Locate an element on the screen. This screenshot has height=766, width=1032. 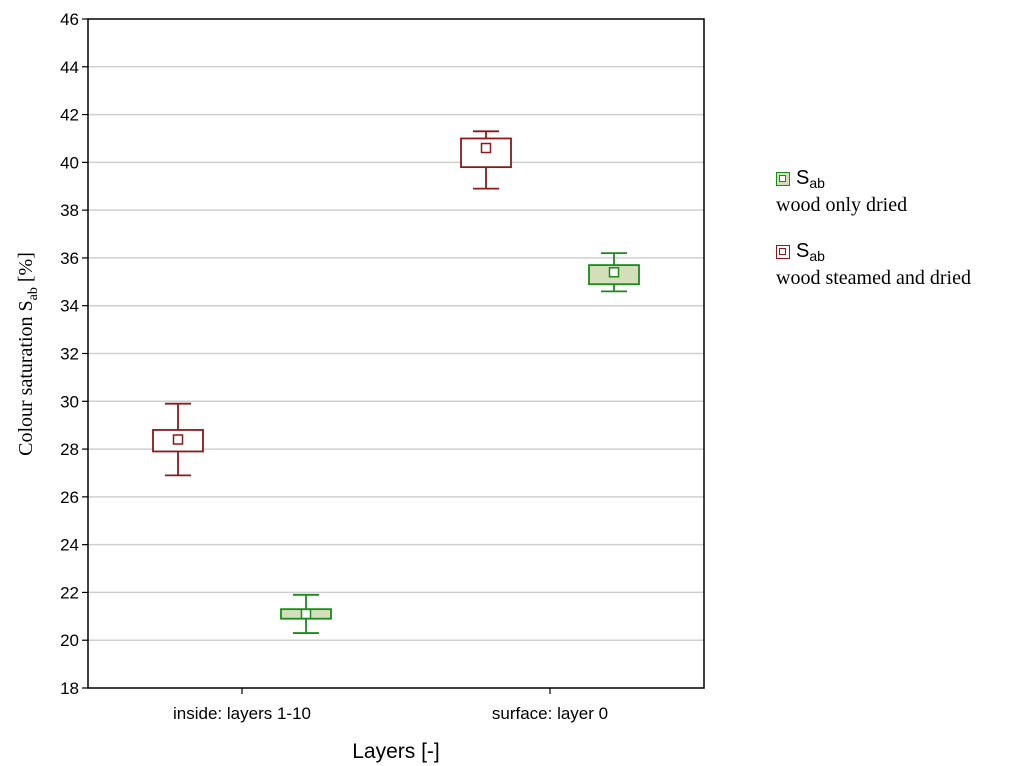
y-tick-label: 20 is located at coordinates (69, 640).